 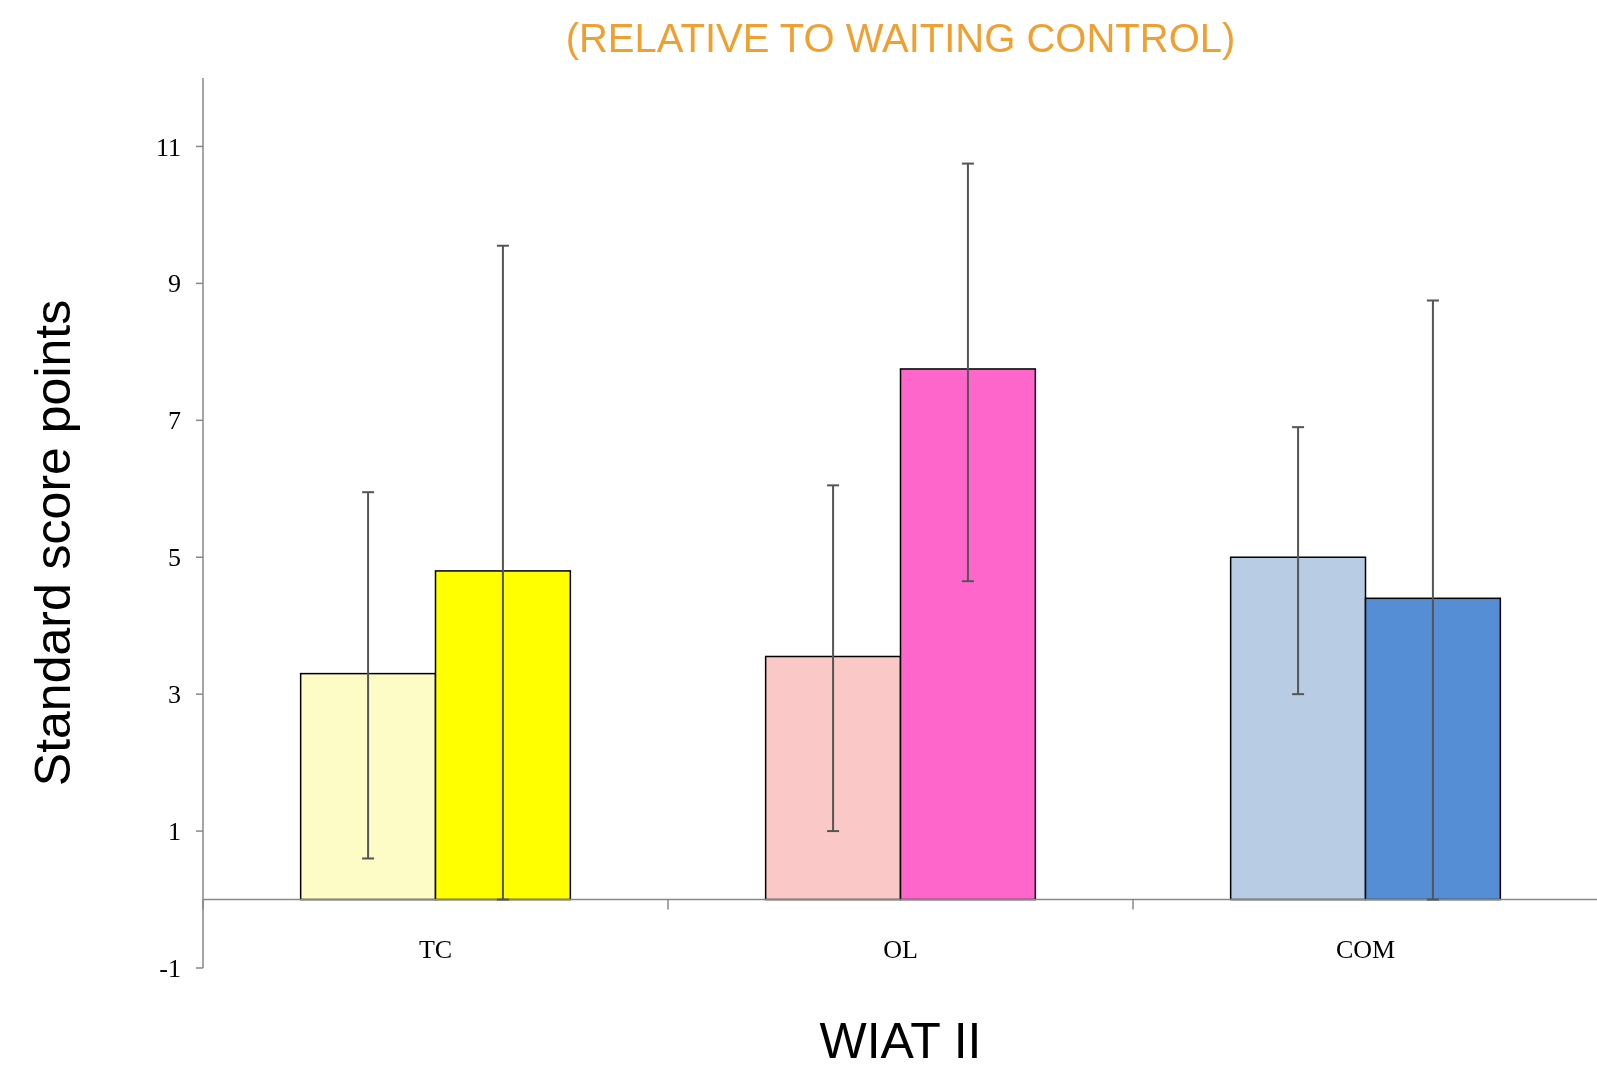 I want to click on y-tick-label: 1, so click(x=174, y=832).